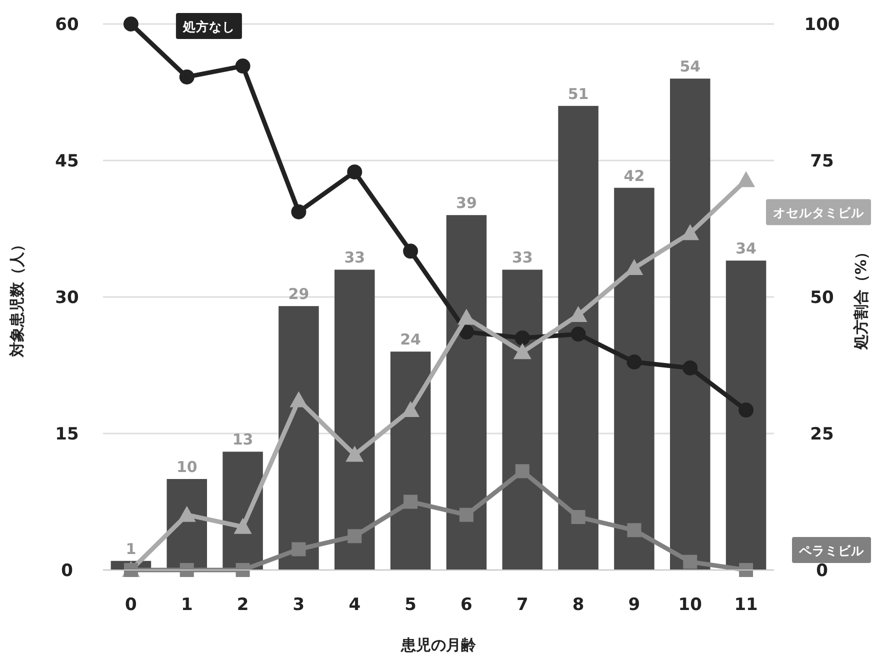 The width and height of the screenshot is (875, 656). What do you see at coordinates (746, 605) in the screenshot?
I see `x-tick-label: 11` at bounding box center [746, 605].